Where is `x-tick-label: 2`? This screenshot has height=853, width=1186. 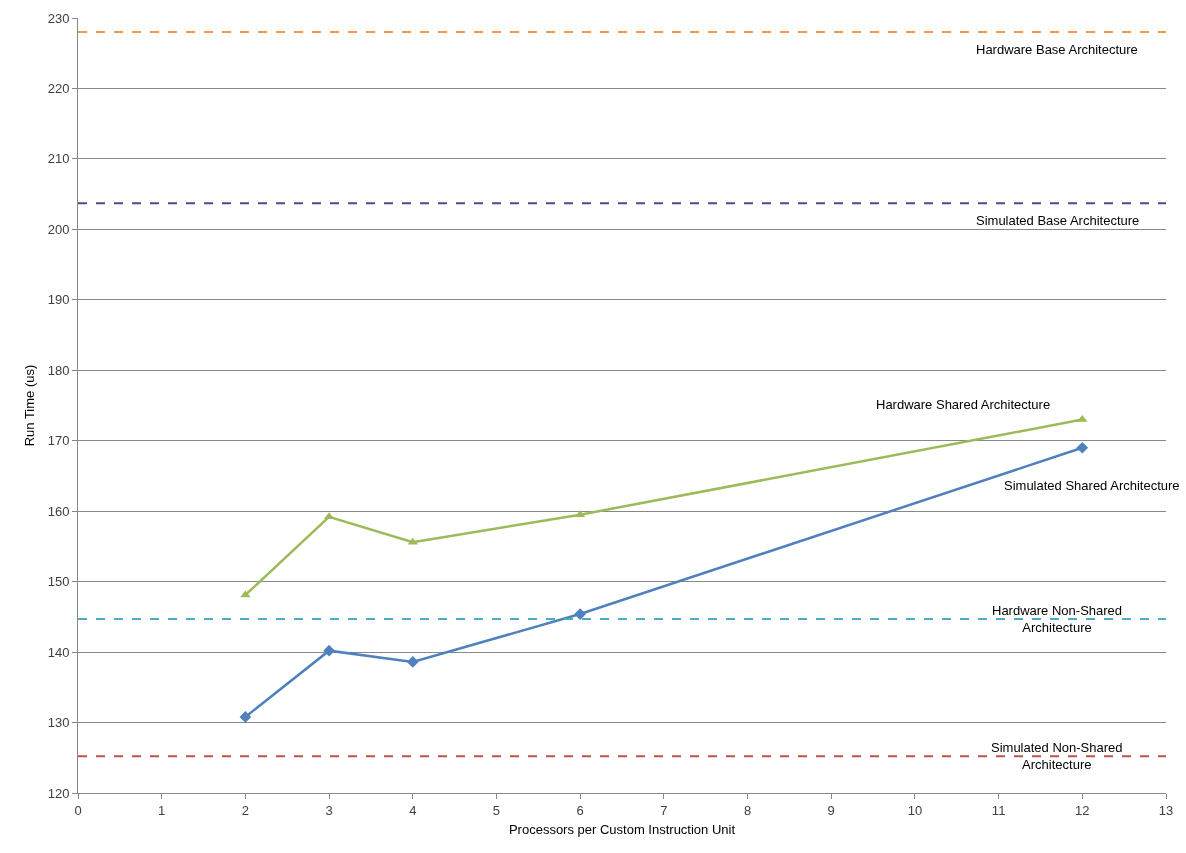 x-tick-label: 2 is located at coordinates (245, 810).